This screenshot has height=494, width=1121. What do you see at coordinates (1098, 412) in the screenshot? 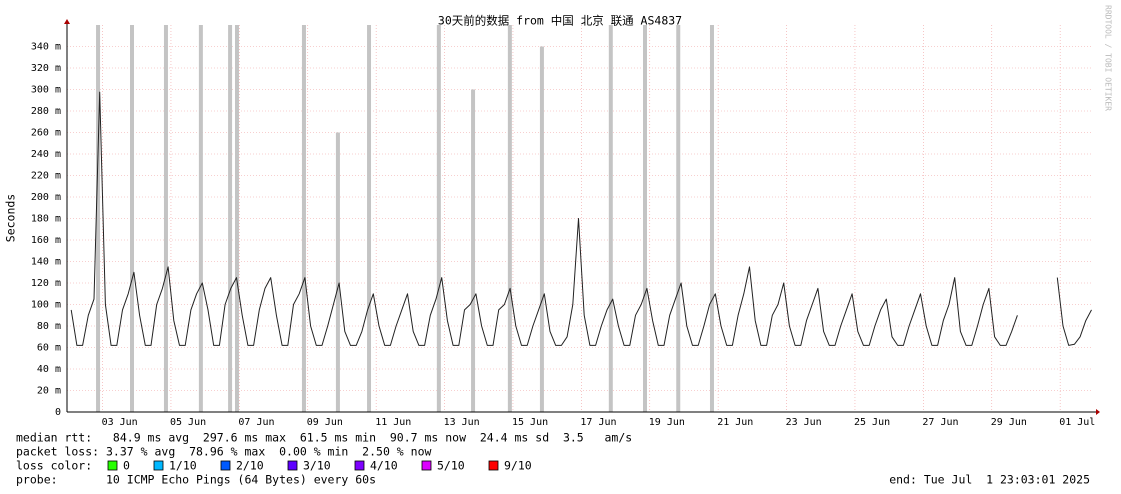
I see `x-axis-arrow` at bounding box center [1098, 412].